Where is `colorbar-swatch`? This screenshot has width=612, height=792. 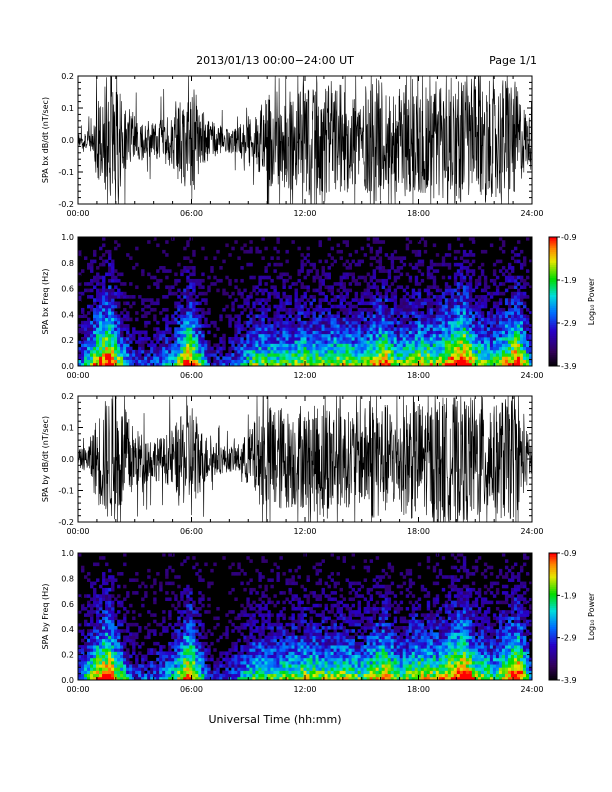
colorbar-swatch is located at coordinates (553, 264).